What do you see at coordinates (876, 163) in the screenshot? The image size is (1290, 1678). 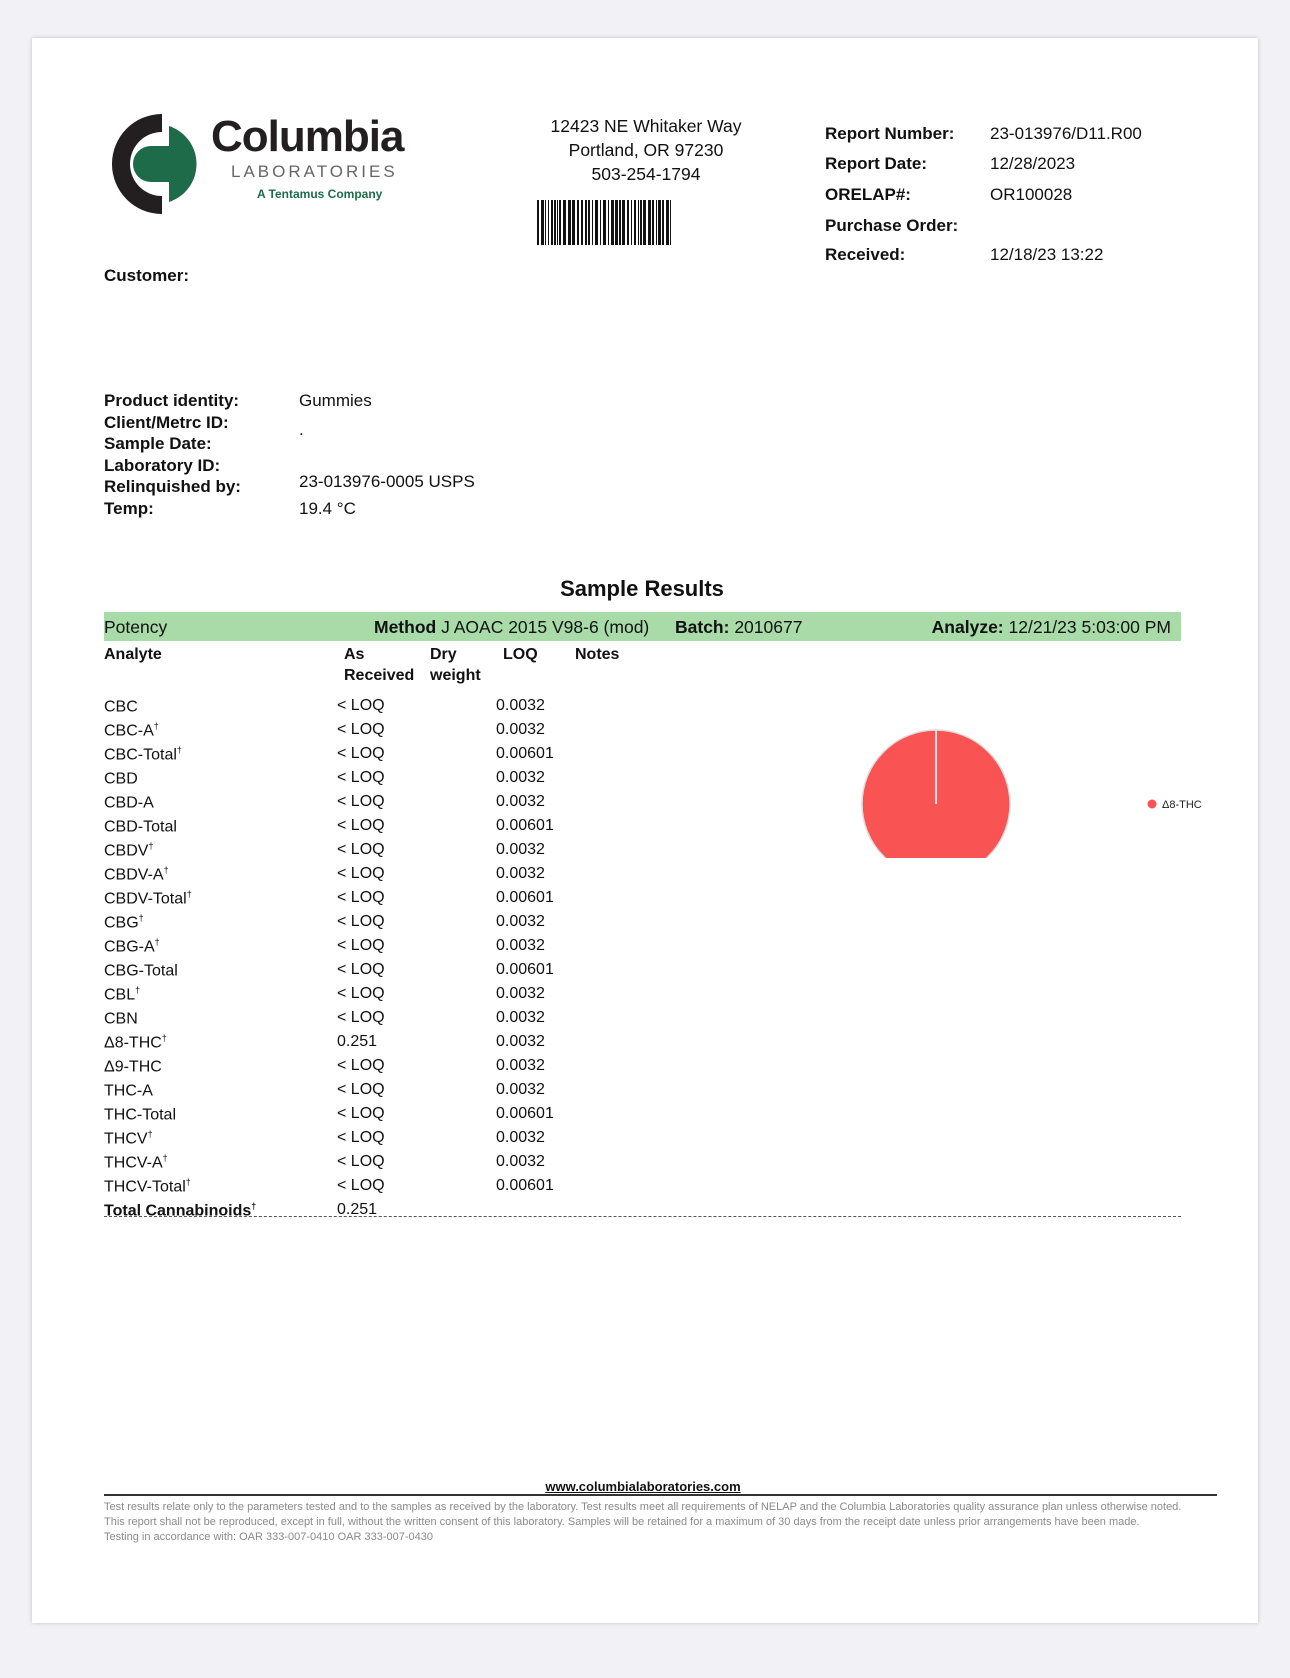 I see `report-label: Report Date:` at bounding box center [876, 163].